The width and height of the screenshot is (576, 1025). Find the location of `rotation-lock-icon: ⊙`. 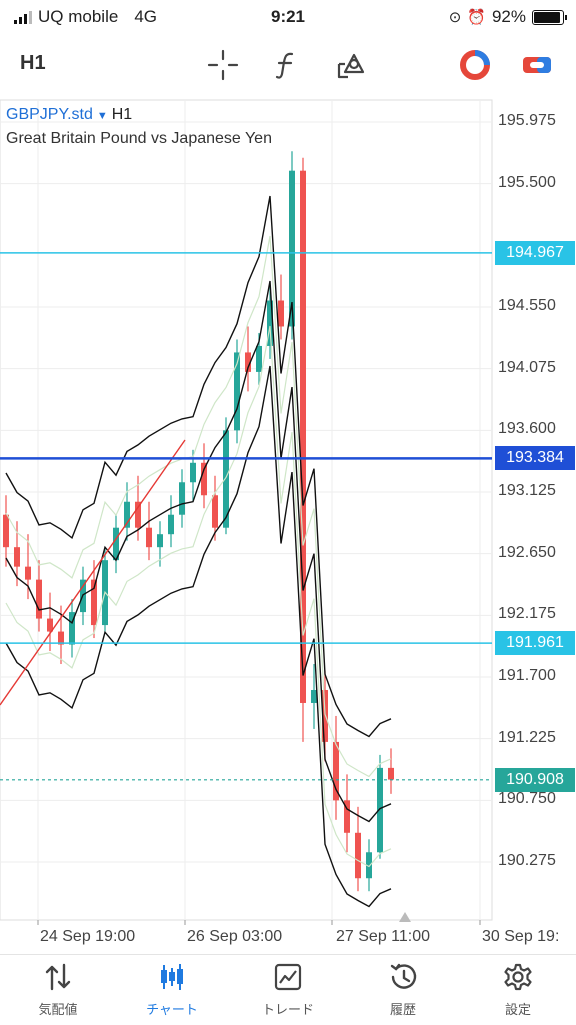

rotation-lock-icon: ⊙ is located at coordinates (455, 17).